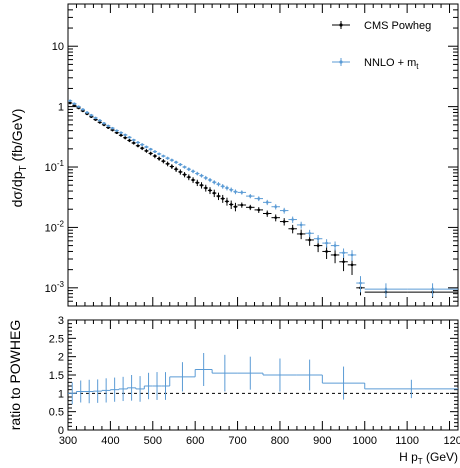  I want to click on main-y-tick-label: 10, so click(58, 47).